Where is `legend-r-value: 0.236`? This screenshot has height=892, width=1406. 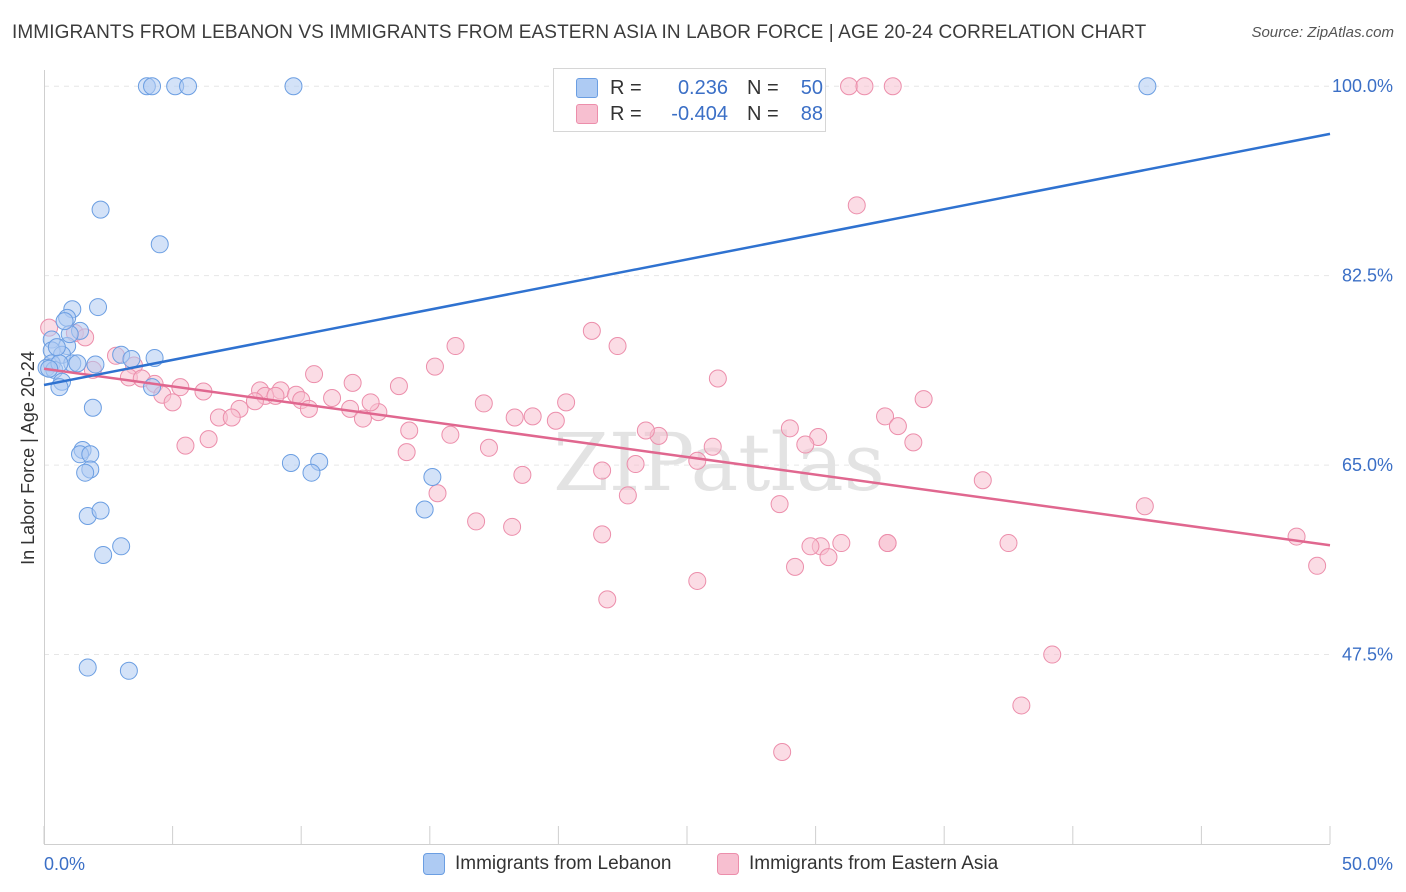
legend-r-value: 0.236 is located at coordinates (702, 87).